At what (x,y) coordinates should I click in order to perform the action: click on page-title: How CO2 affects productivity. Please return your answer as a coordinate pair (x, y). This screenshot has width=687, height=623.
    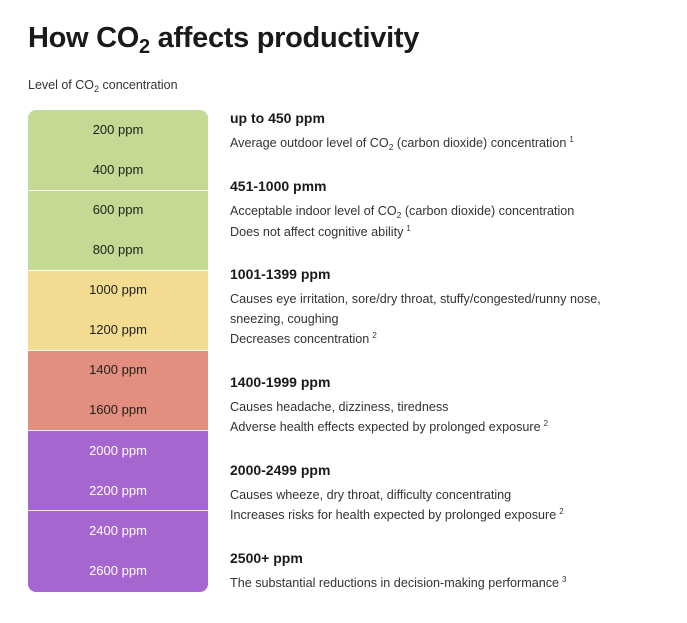
    Looking at the image, I should click on (224, 40).